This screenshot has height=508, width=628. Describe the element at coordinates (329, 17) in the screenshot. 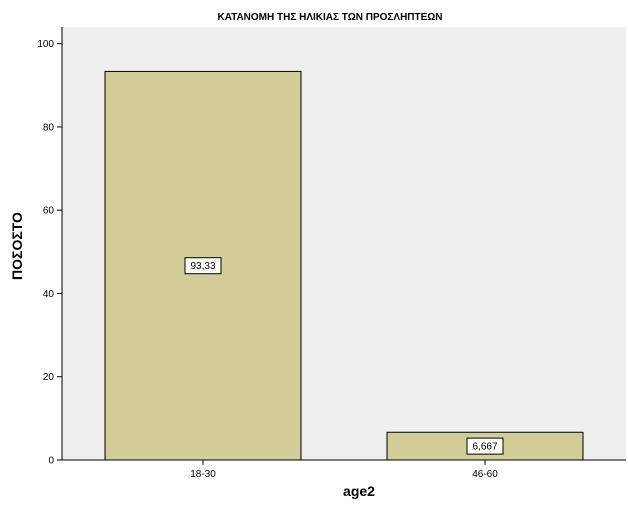

I see `chart-title: ΚΑΤΑΝΟΜΗ ΤΗΣ ΗΛΙΚΙΑΣ ΤΩΝ ΠΡΟΣΛΗΠΤΕΩΝ` at that location.